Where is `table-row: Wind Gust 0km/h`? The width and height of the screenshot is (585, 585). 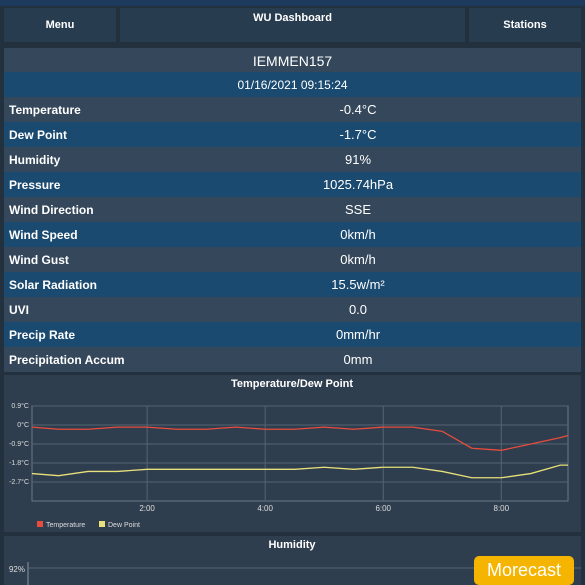 table-row: Wind Gust 0km/h is located at coordinates (292, 259).